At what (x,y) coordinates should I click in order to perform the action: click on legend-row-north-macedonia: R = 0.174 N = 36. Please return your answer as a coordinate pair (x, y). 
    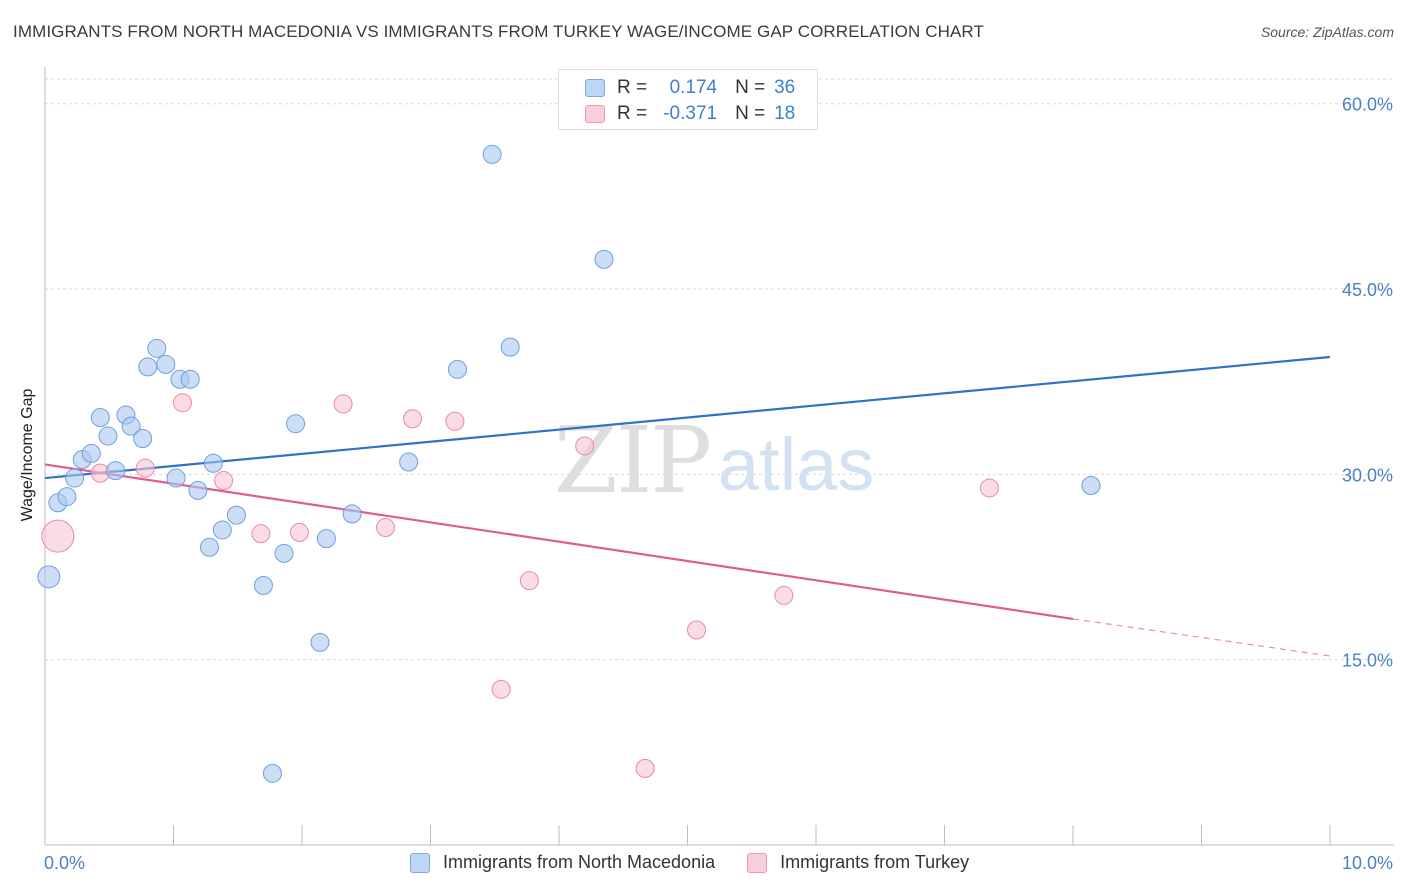
    Looking at the image, I should click on (690, 88).